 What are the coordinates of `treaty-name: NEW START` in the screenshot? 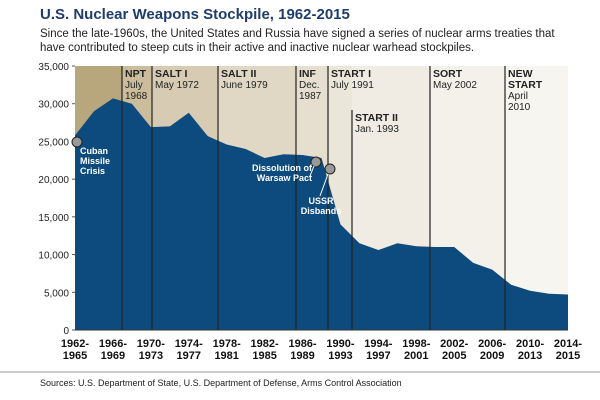 It's located at (525, 79).